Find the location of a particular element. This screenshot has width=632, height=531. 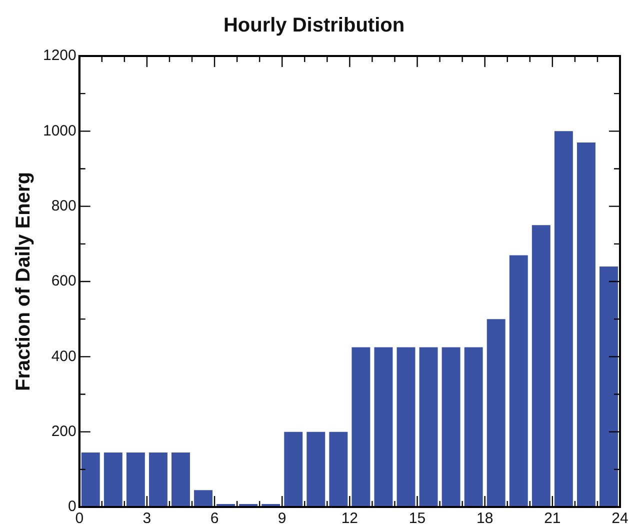

y-tick-label: 1200 is located at coordinates (59, 55).